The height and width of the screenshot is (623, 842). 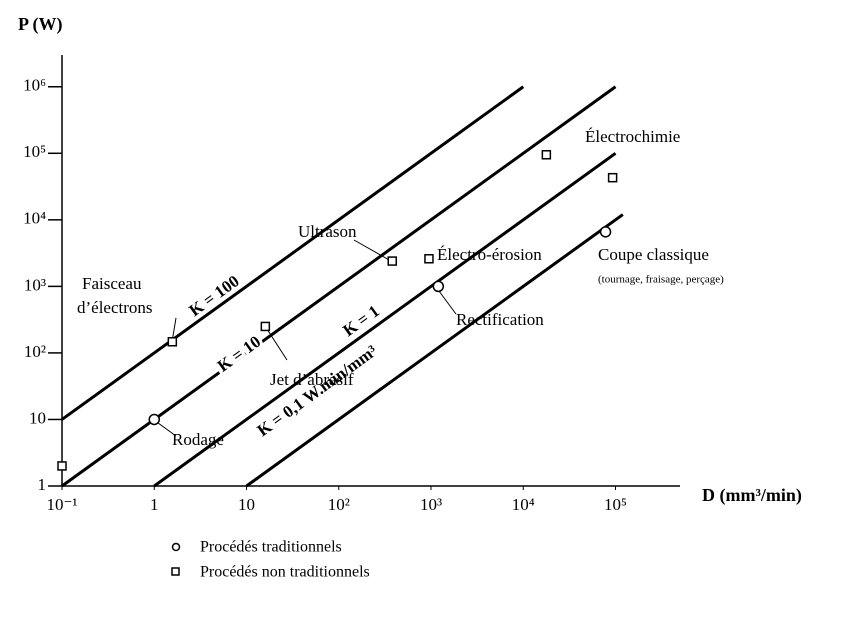 What do you see at coordinates (312, 379) in the screenshot?
I see `point-label: Jet d’abrasif` at bounding box center [312, 379].